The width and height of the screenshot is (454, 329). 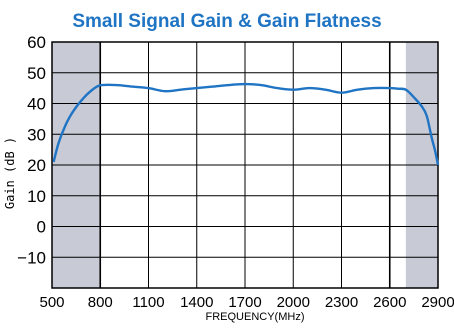 What do you see at coordinates (10, 173) in the screenshot?
I see `y-axis-label: Gain (dB )` at bounding box center [10, 173].